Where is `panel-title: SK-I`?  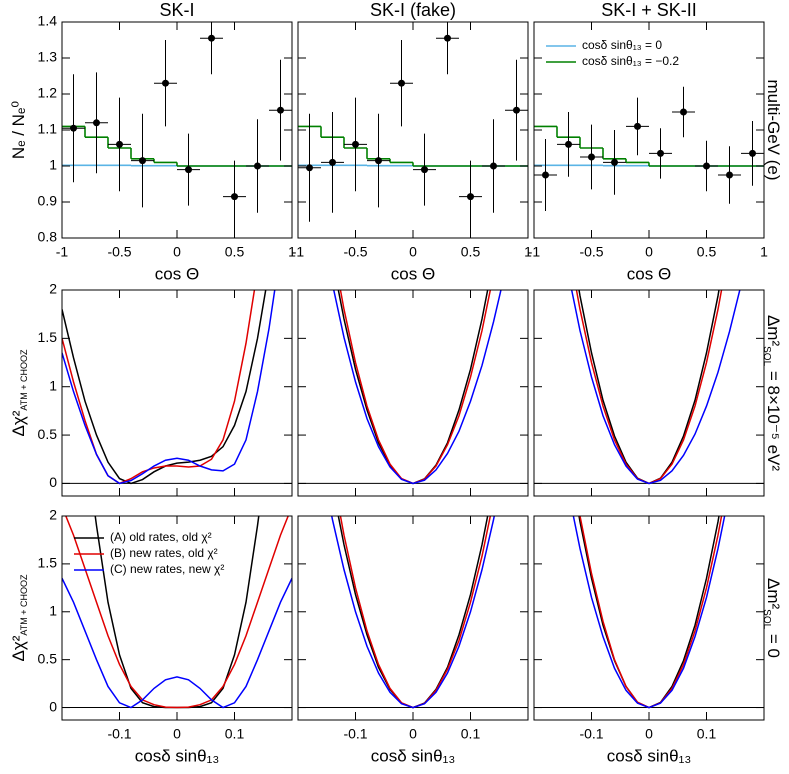
panel-title: SK-I is located at coordinates (176, 10).